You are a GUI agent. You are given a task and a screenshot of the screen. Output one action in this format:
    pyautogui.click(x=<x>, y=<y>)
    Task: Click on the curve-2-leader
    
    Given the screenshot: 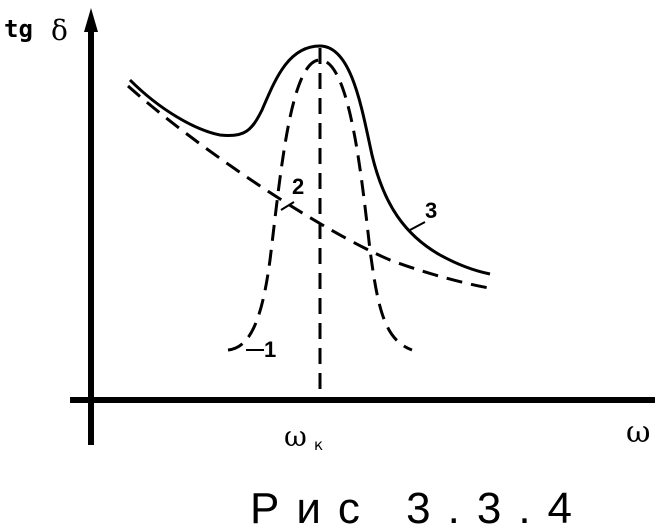 What is the action you would take?
    pyautogui.click(x=287, y=206)
    